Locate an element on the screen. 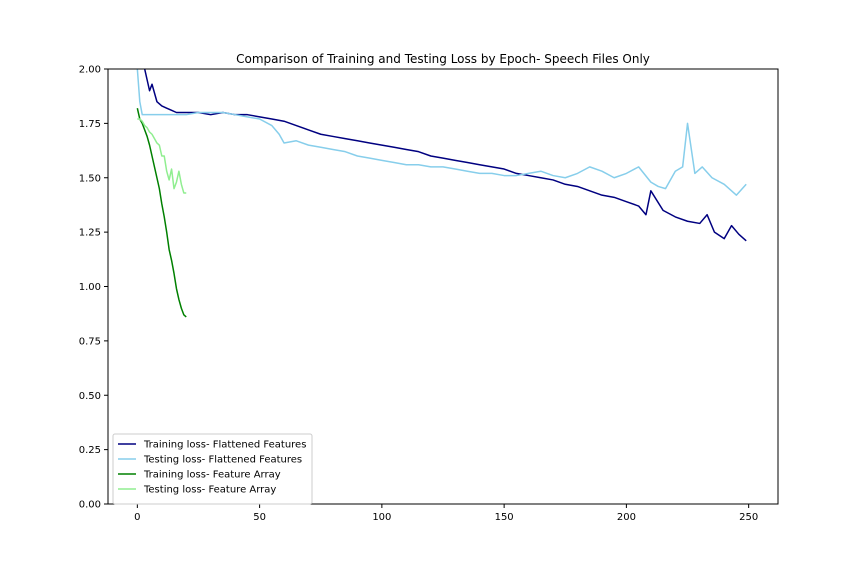  x-tick-label: 200 is located at coordinates (626, 517).